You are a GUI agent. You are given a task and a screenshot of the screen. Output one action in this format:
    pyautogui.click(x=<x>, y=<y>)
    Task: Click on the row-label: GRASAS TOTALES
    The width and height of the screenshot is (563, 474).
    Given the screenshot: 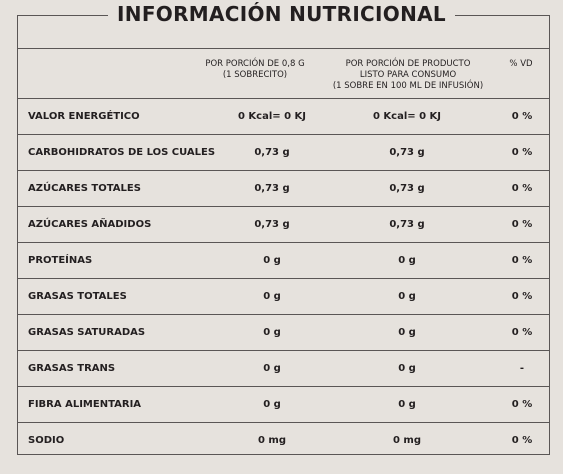 What is the action you would take?
    pyautogui.click(x=77, y=296)
    